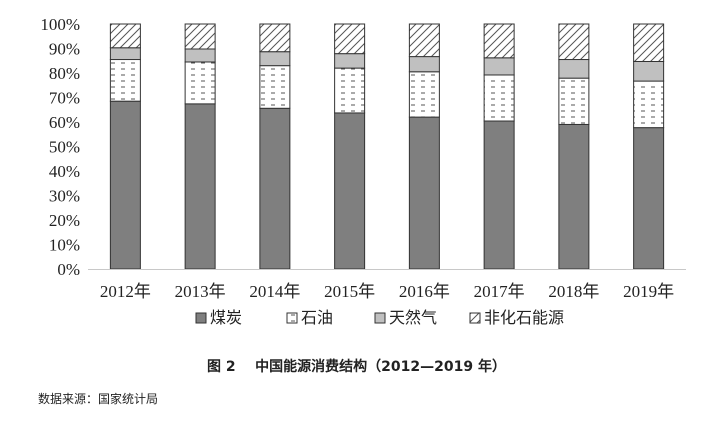  I want to click on legend-label: 天然气, so click(413, 317).